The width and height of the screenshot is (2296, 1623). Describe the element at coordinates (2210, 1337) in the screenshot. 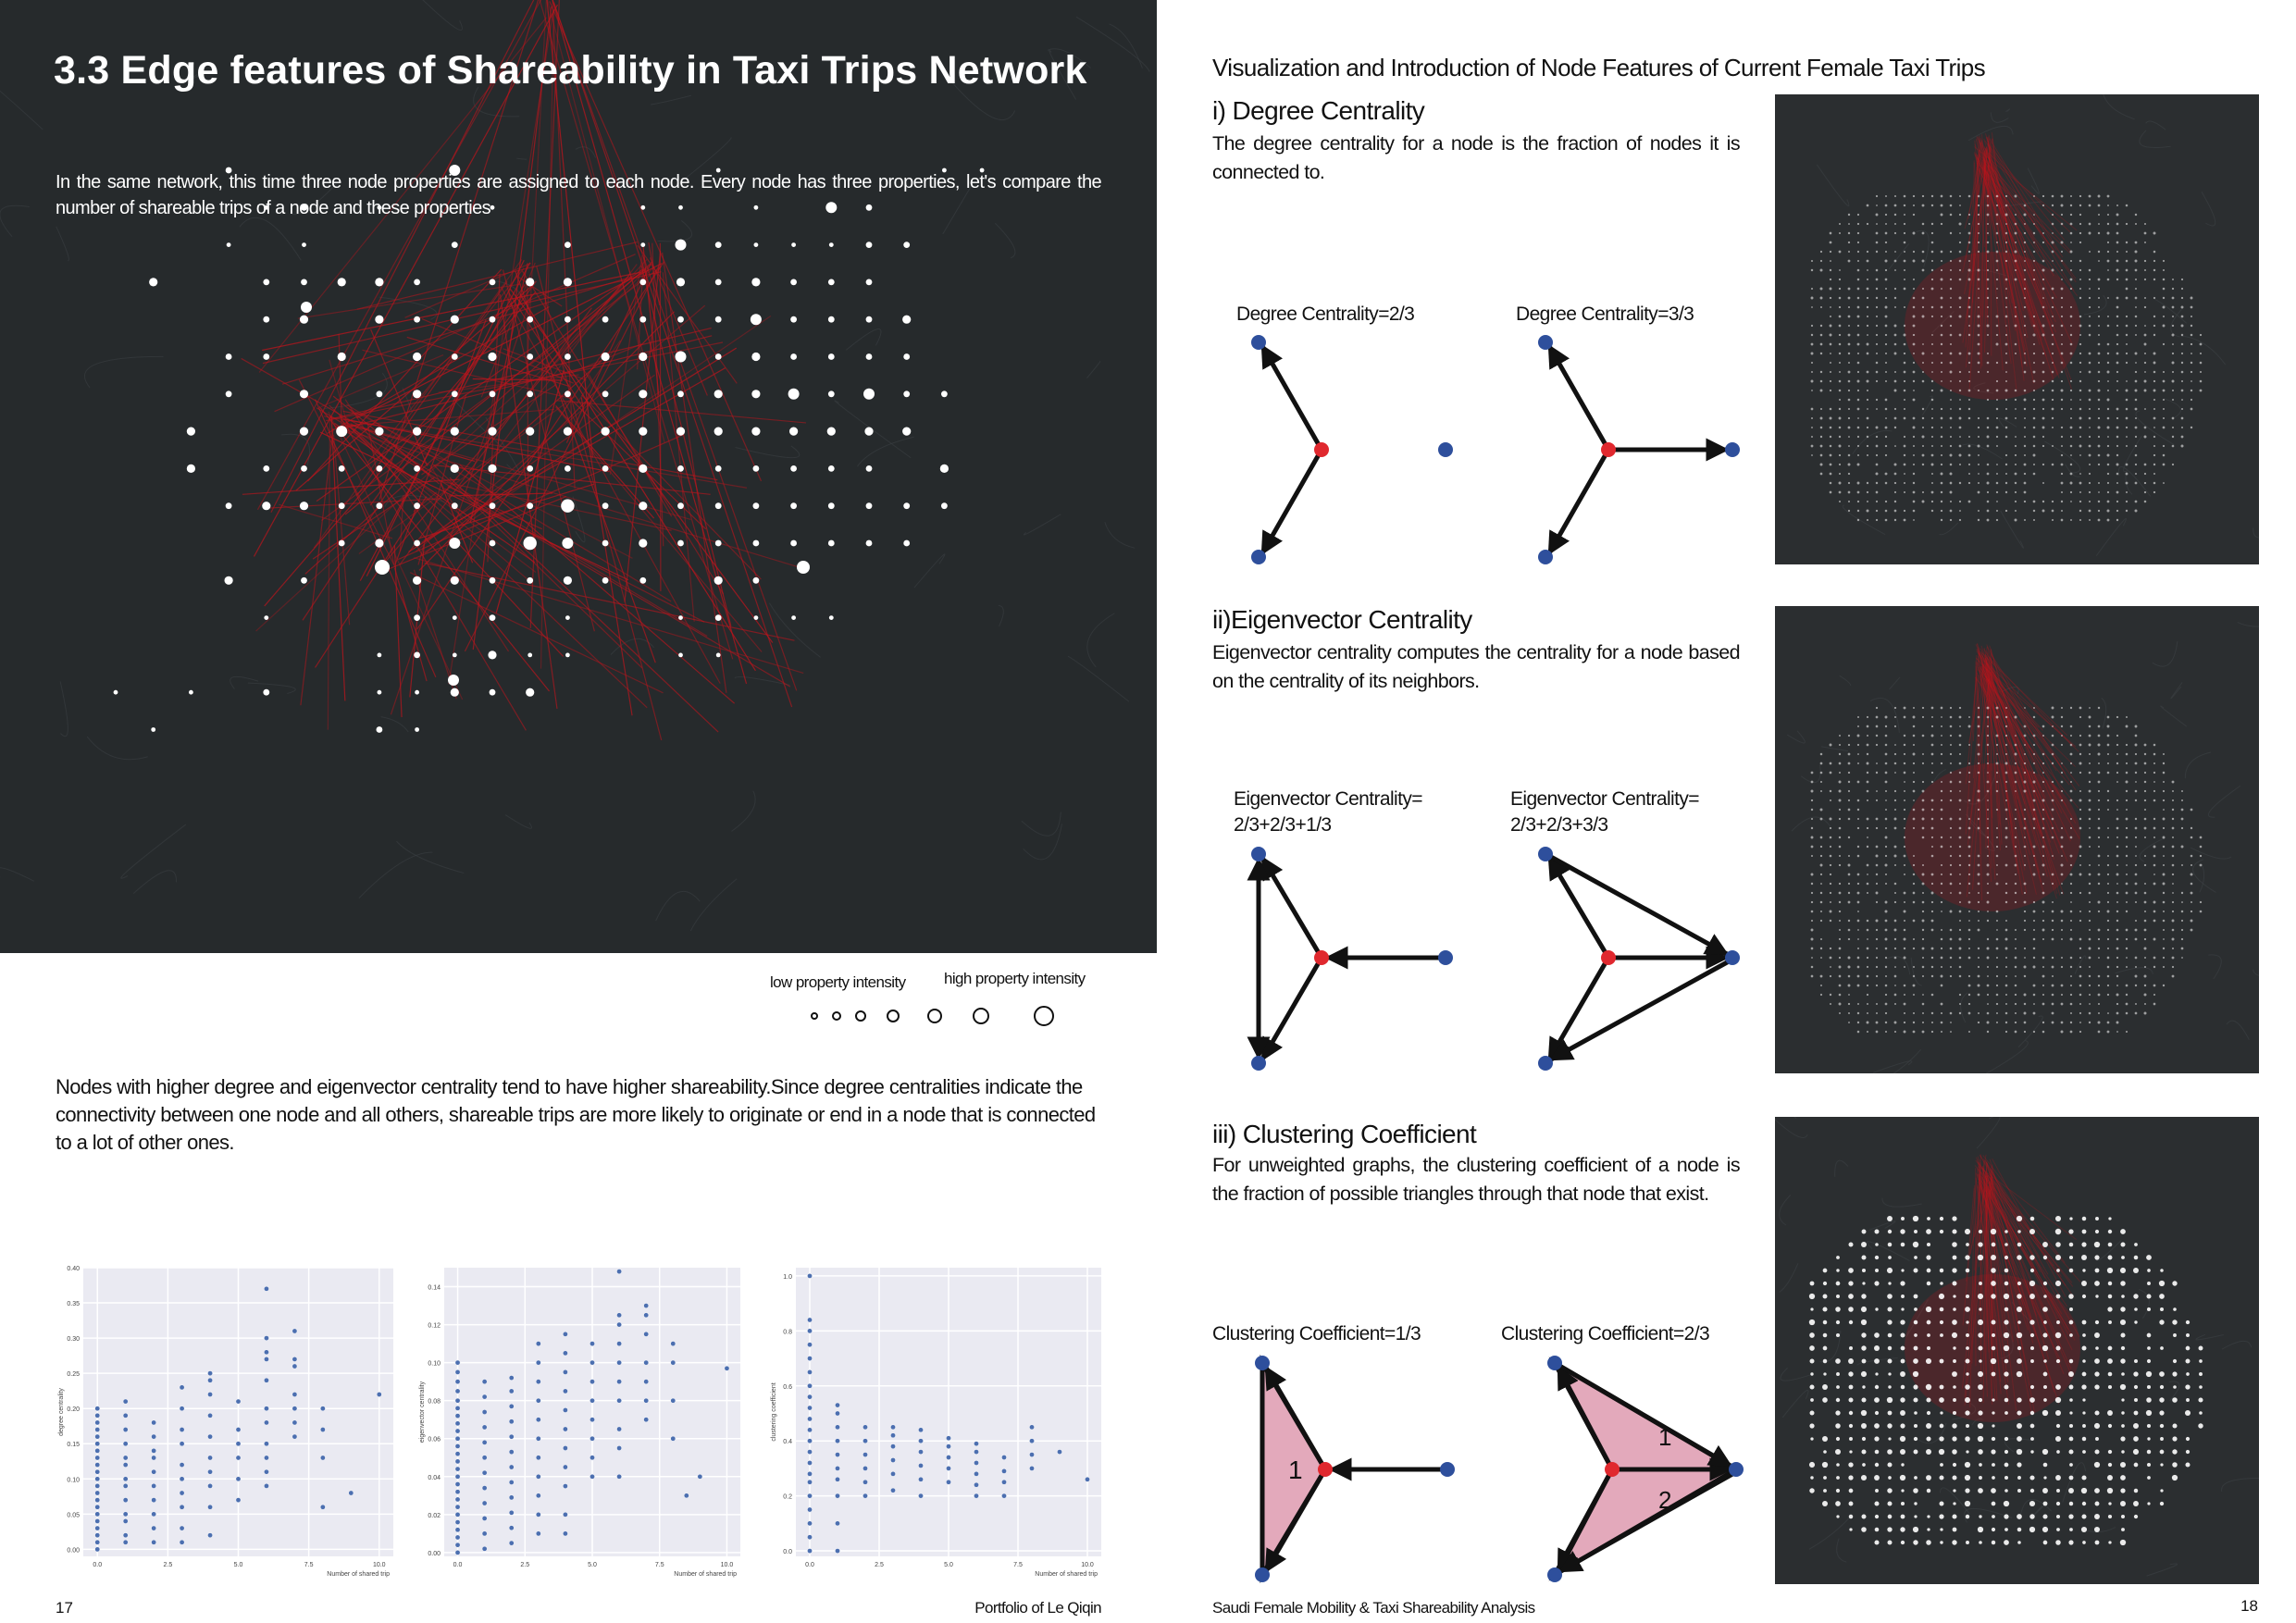

I see `terrain-line` at that location.